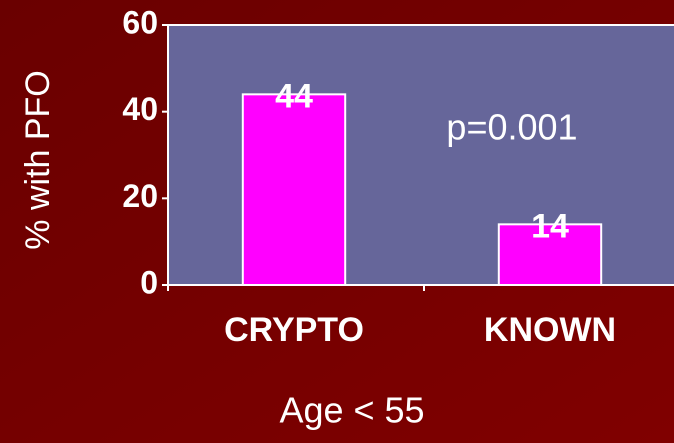 The image size is (674, 443). Describe the element at coordinates (38, 159) in the screenshot. I see `y-axis-label: % with PFO` at that location.